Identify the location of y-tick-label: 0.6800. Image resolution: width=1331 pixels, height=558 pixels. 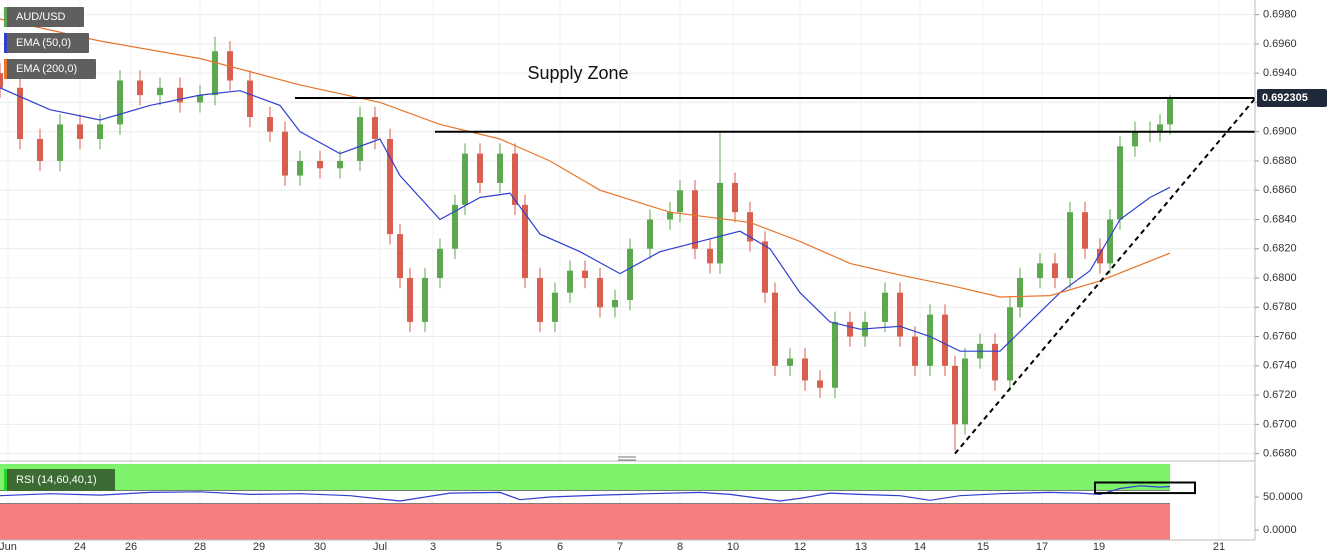
(1280, 278).